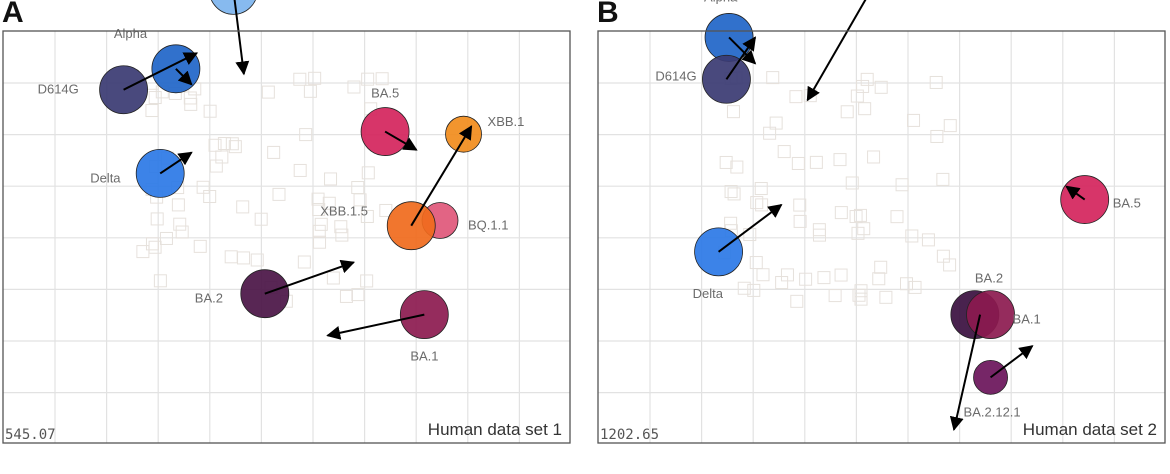  Describe the element at coordinates (233, 7) in the screenshot. I see `antigen-beta` at that location.